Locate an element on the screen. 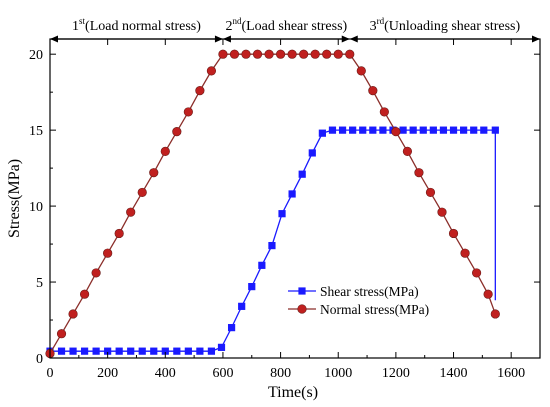 The image size is (550, 407). x-tick-label: 400 is located at coordinates (165, 373).